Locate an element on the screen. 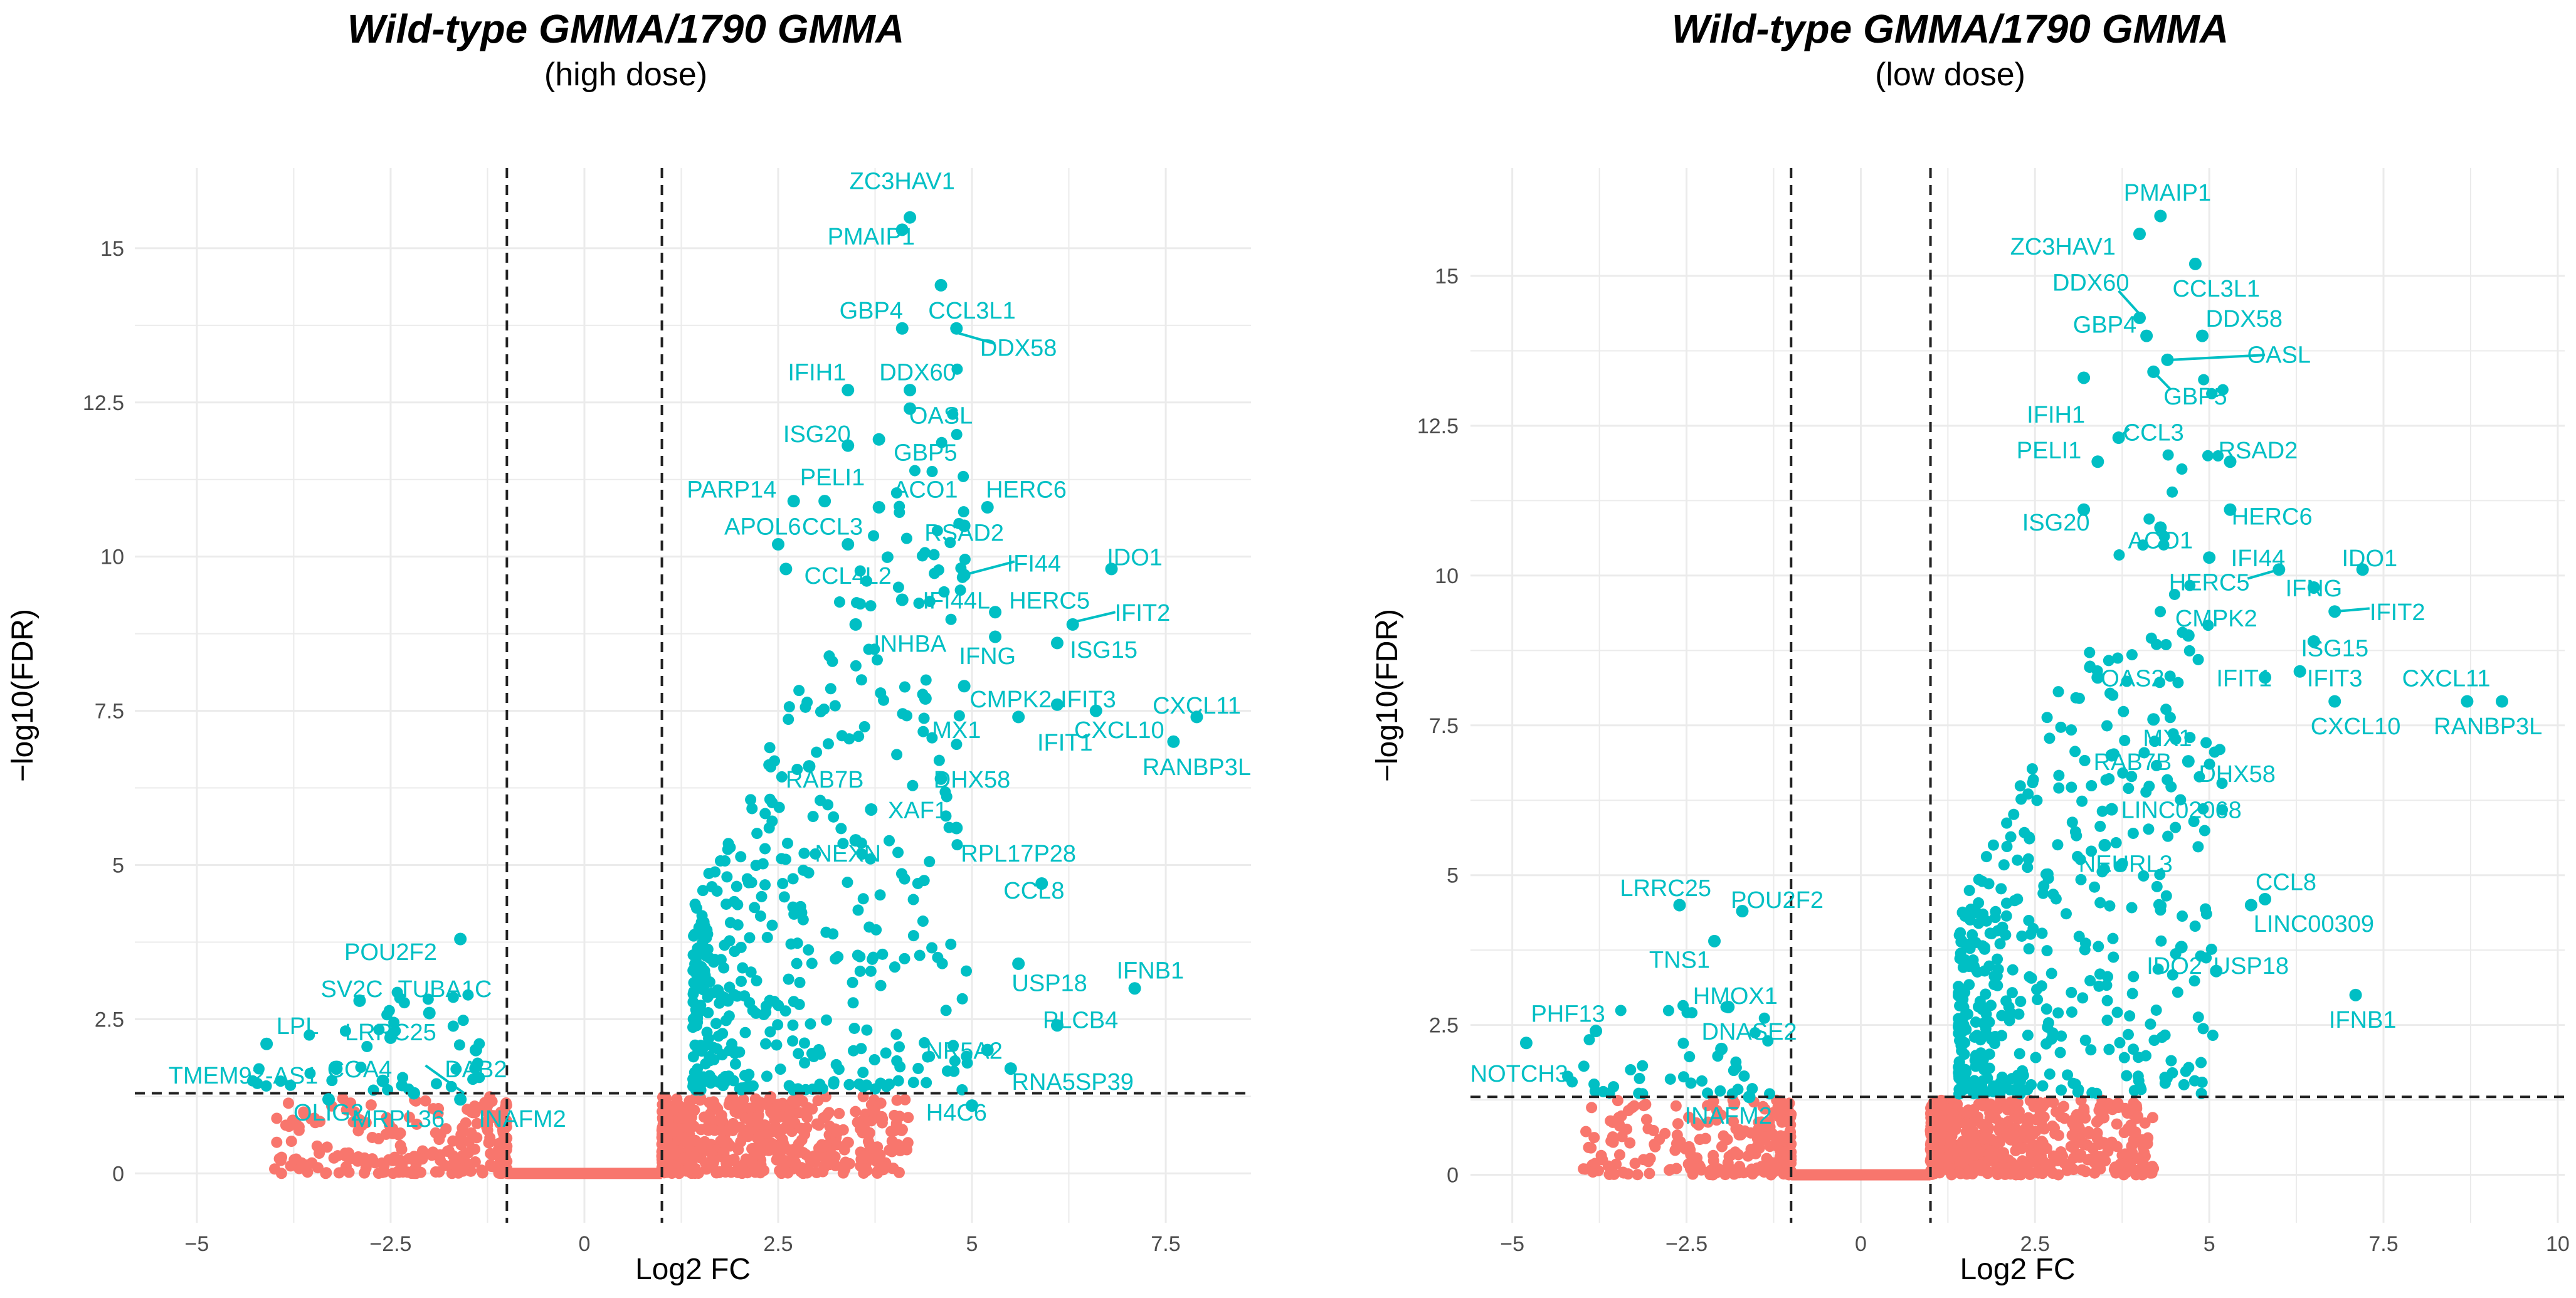  gene-label: RSAD2 is located at coordinates (2258, 451).